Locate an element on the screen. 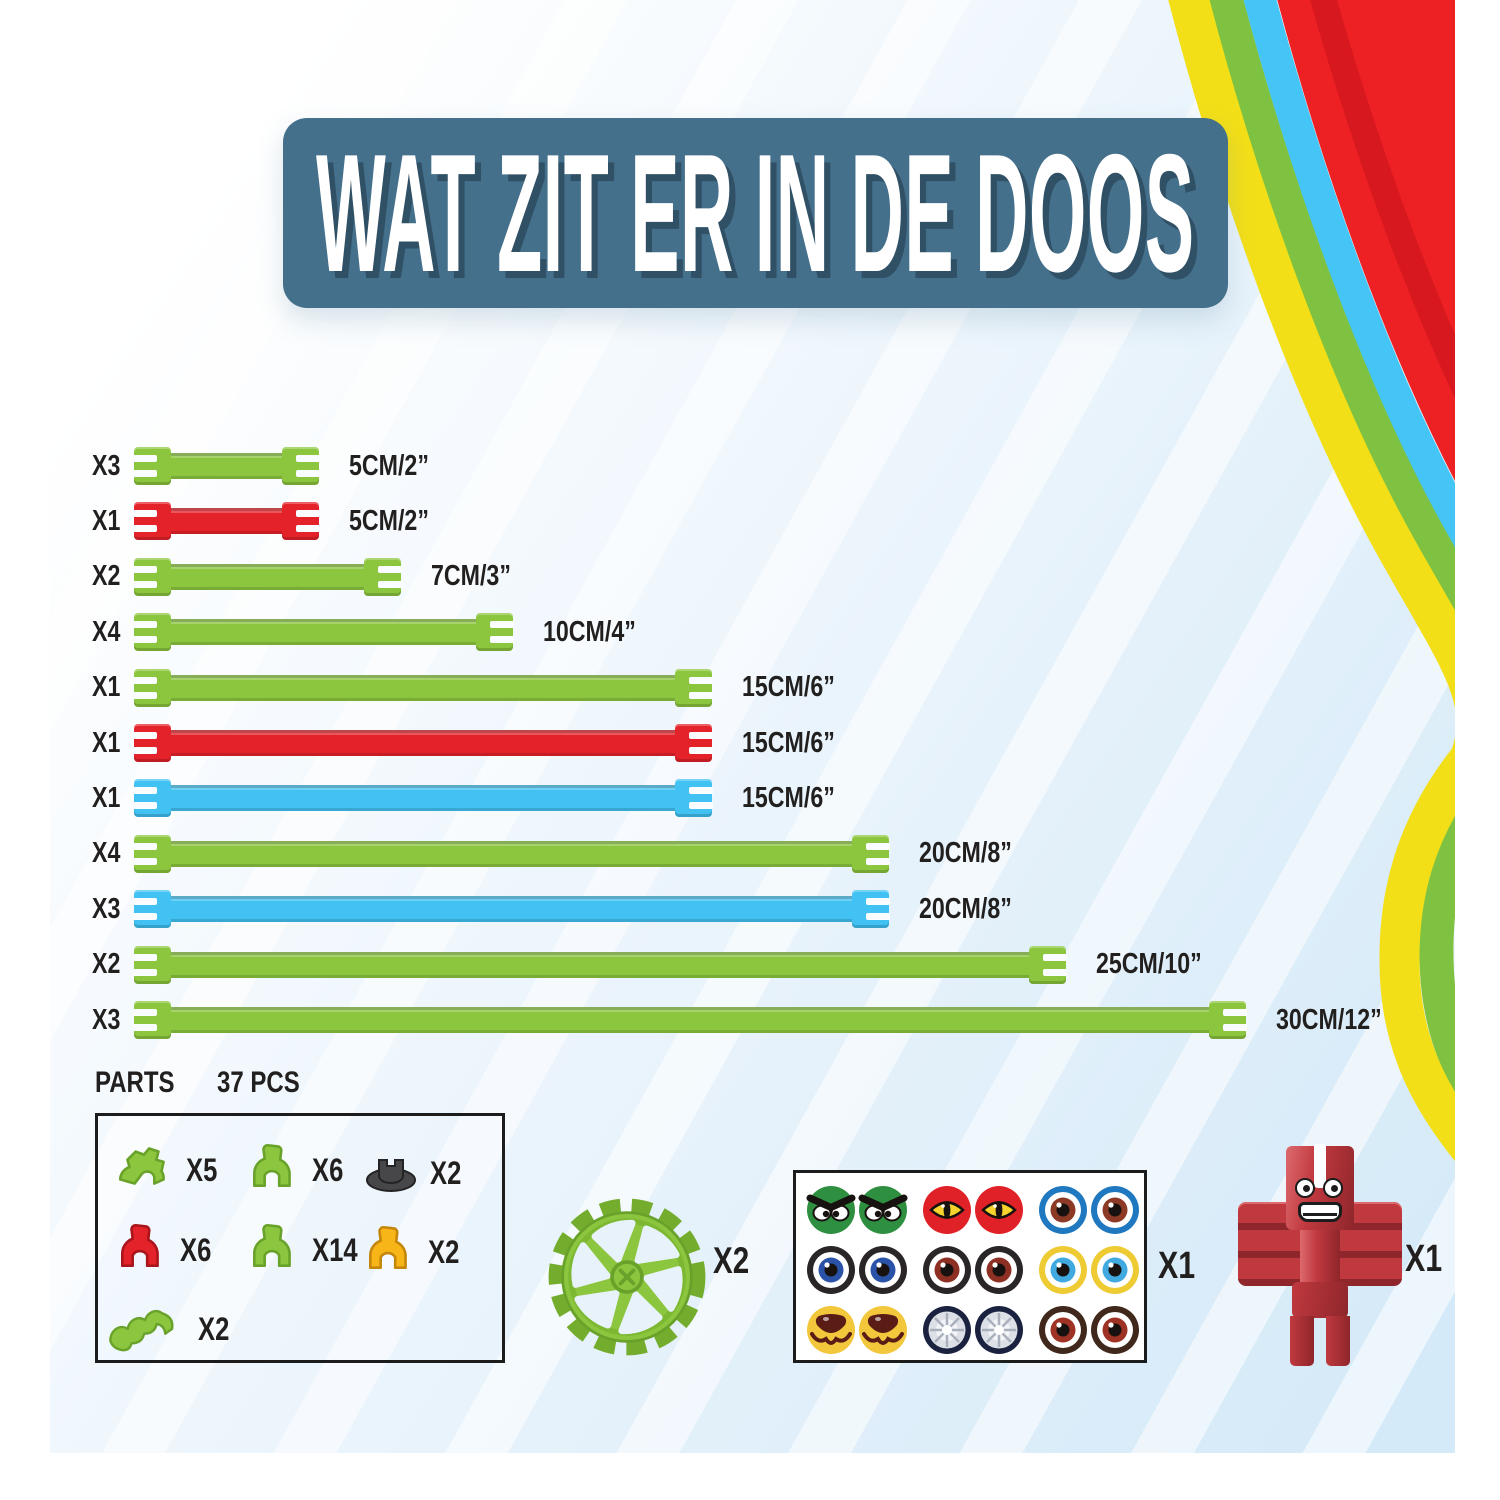  part-qty-label: X5 is located at coordinates (202, 1169).